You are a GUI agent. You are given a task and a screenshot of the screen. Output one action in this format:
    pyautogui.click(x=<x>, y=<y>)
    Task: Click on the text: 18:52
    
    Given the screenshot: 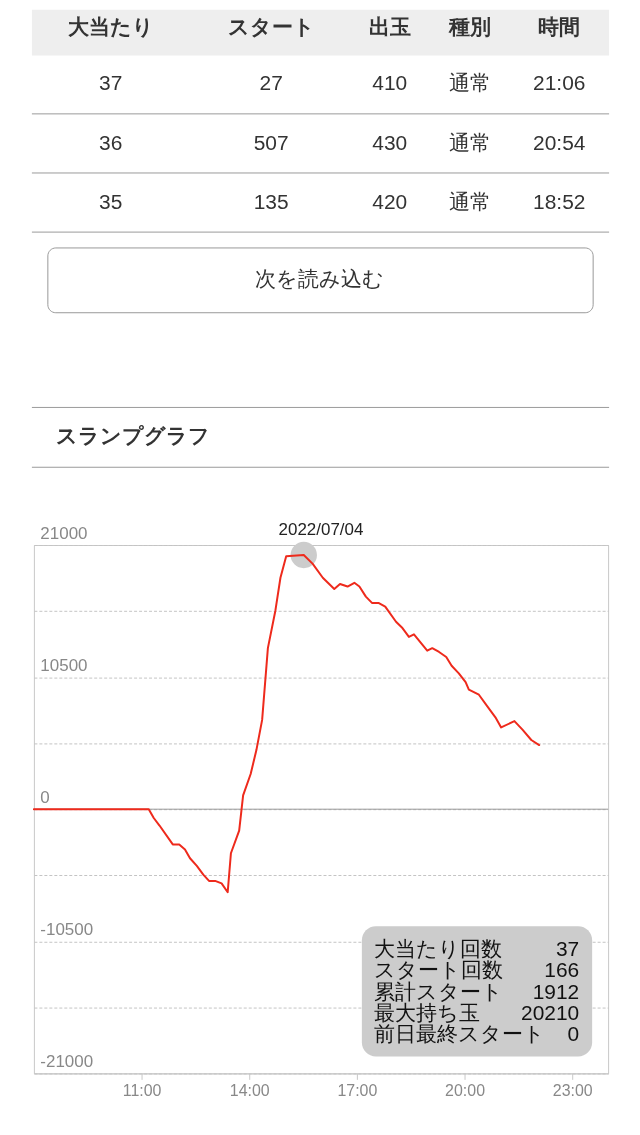 What is the action you would take?
    pyautogui.click(x=559, y=201)
    